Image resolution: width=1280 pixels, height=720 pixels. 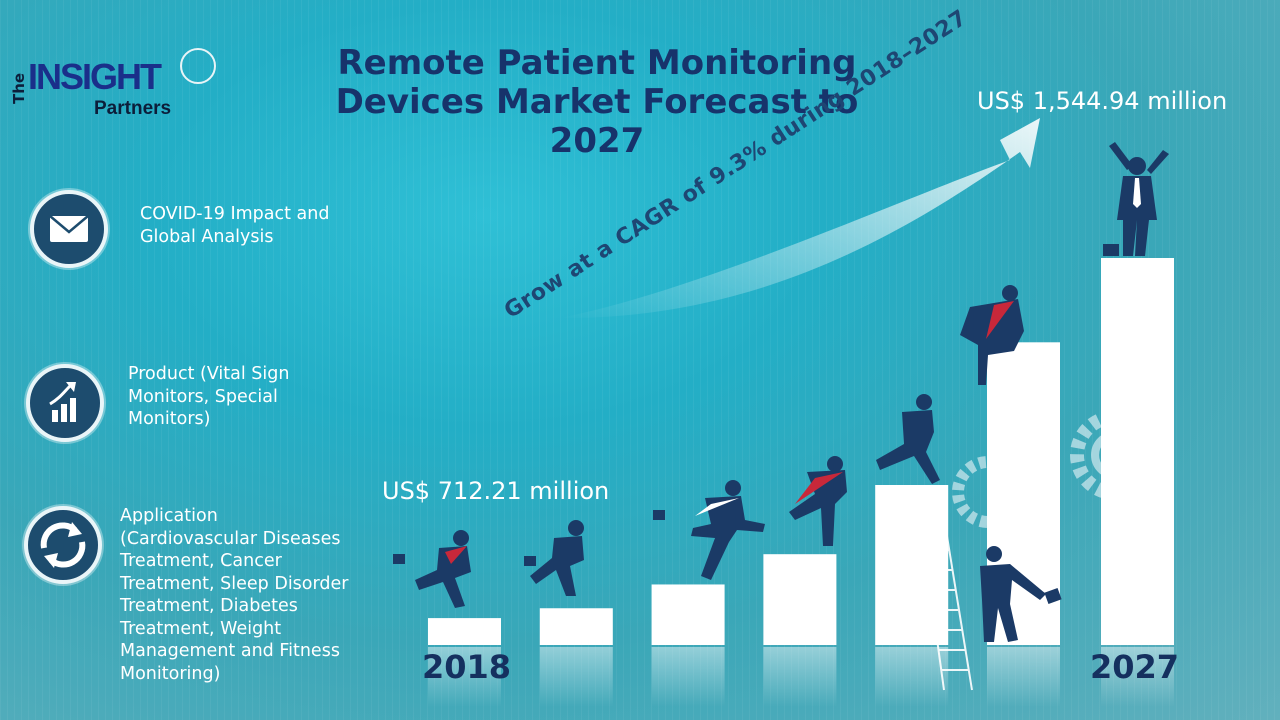 What do you see at coordinates (133, 108) in the screenshot?
I see `logo-partners: Partners` at bounding box center [133, 108].